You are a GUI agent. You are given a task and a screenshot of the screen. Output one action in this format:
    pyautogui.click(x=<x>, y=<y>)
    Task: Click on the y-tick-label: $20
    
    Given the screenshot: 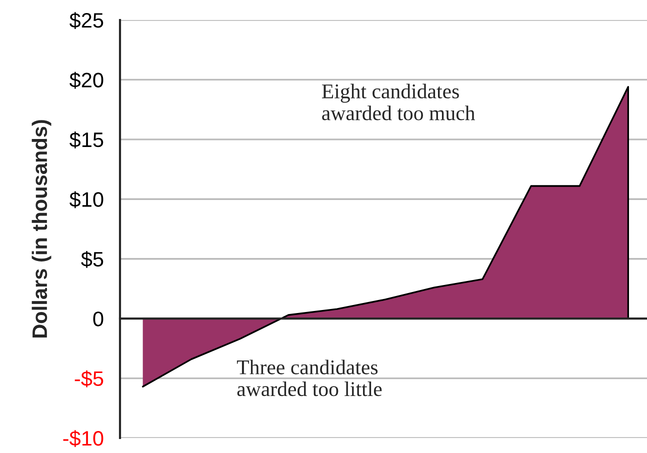 What is the action you would take?
    pyautogui.click(x=86, y=80)
    